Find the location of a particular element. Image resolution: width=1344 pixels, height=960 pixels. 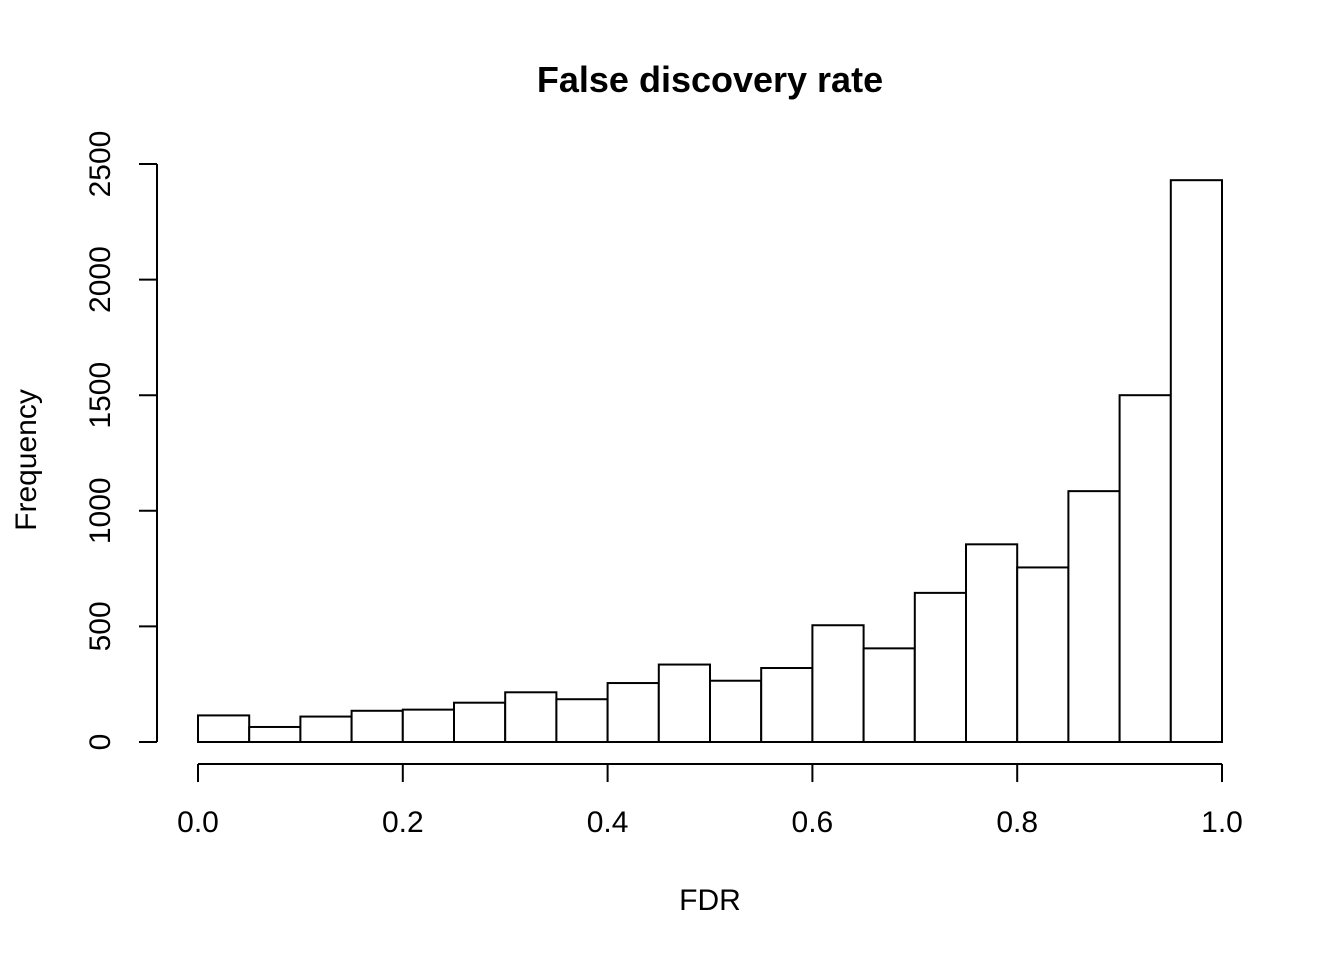

y-tick-label: 2000 is located at coordinates (100, 279).